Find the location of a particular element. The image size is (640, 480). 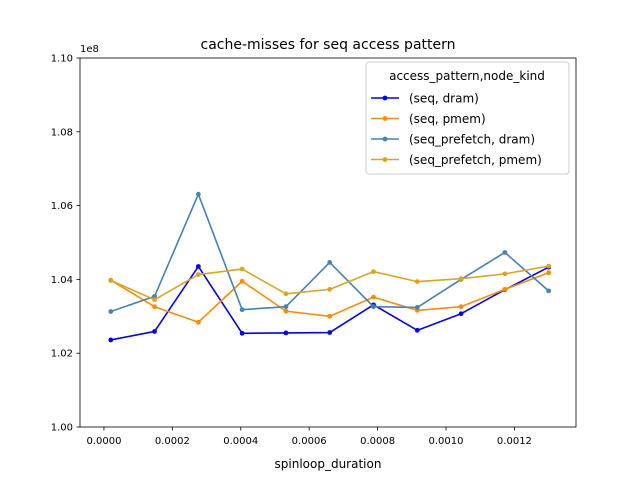

legend-entry: (seq, dram) is located at coordinates (425, 99).